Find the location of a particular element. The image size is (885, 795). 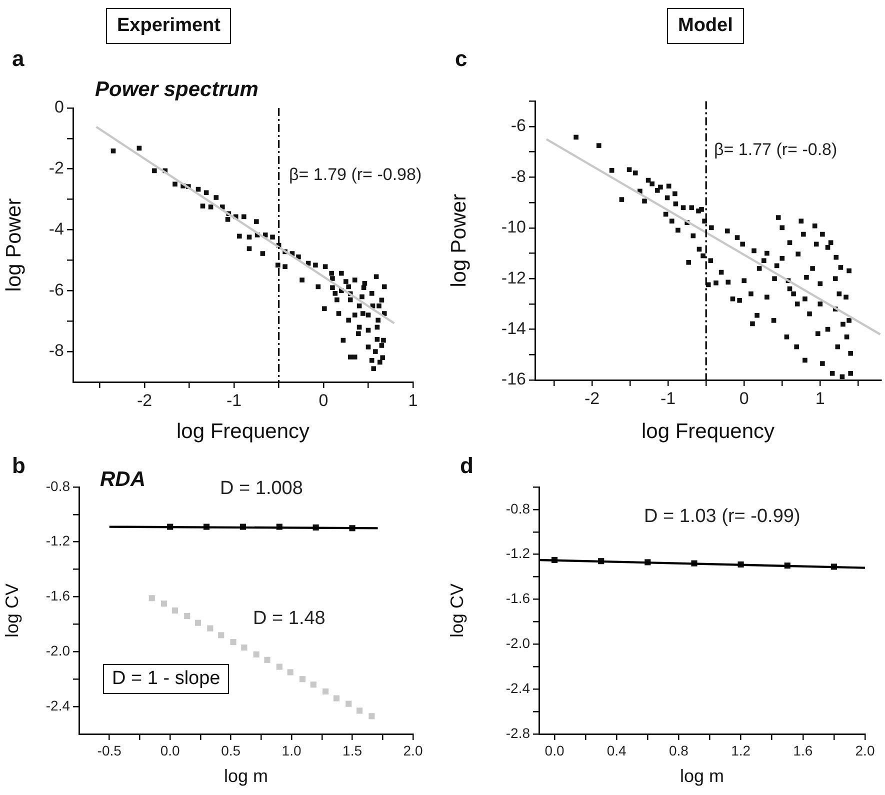

text: c is located at coordinates (461, 59).